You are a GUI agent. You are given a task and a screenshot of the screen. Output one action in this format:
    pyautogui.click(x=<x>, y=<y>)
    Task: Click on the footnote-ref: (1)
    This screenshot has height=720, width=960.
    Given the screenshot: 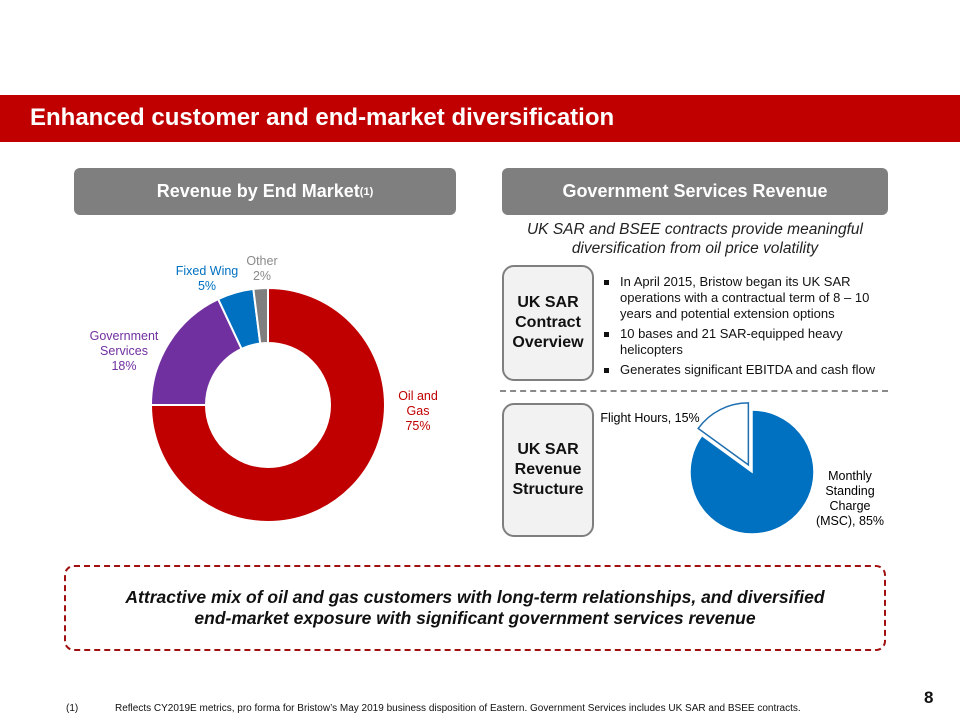 What is the action you would take?
    pyautogui.click(x=366, y=191)
    